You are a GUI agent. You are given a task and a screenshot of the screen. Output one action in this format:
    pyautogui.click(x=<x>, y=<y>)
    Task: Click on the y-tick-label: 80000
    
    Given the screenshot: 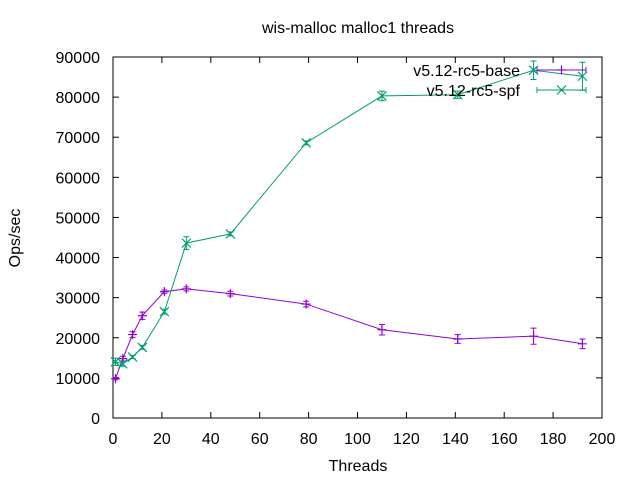 What is the action you would take?
    pyautogui.click(x=78, y=98)
    